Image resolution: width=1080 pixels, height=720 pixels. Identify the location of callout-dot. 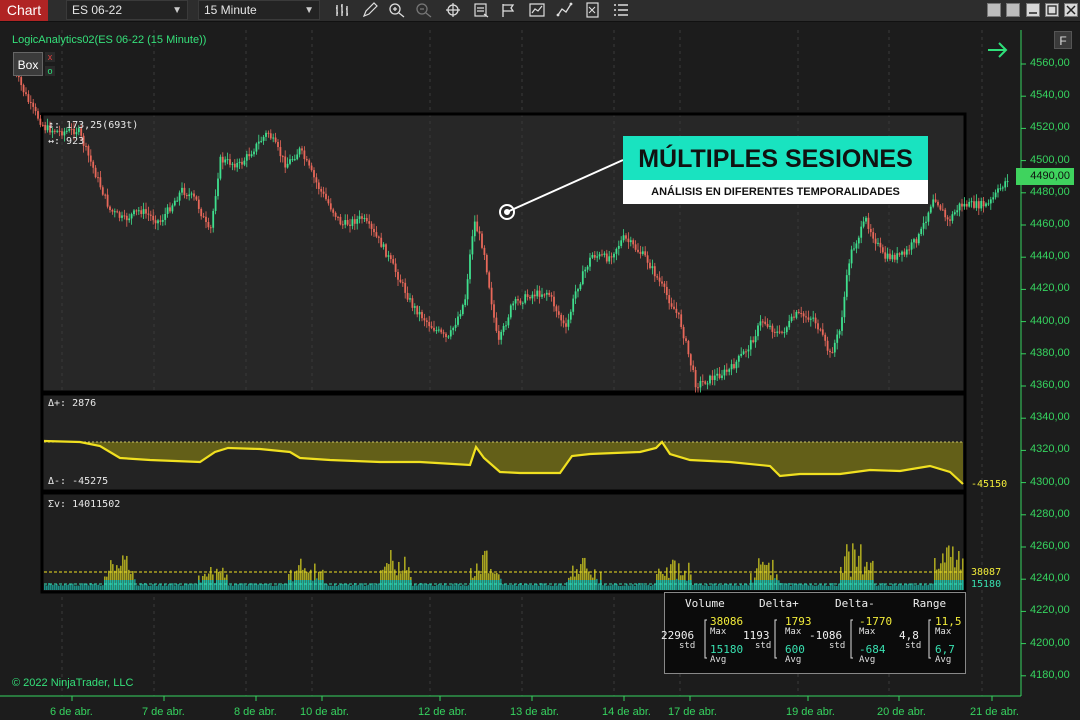
(507, 212).